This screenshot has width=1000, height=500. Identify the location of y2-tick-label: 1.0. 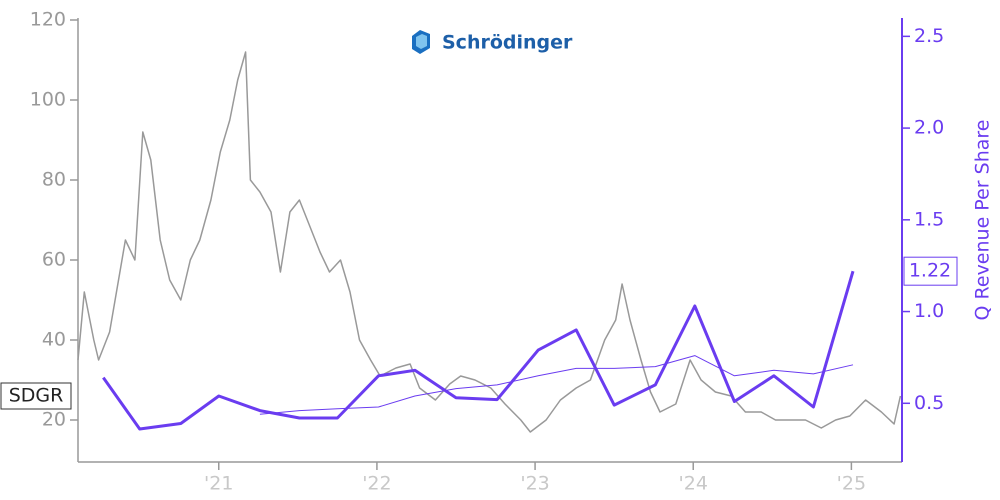
(929, 311).